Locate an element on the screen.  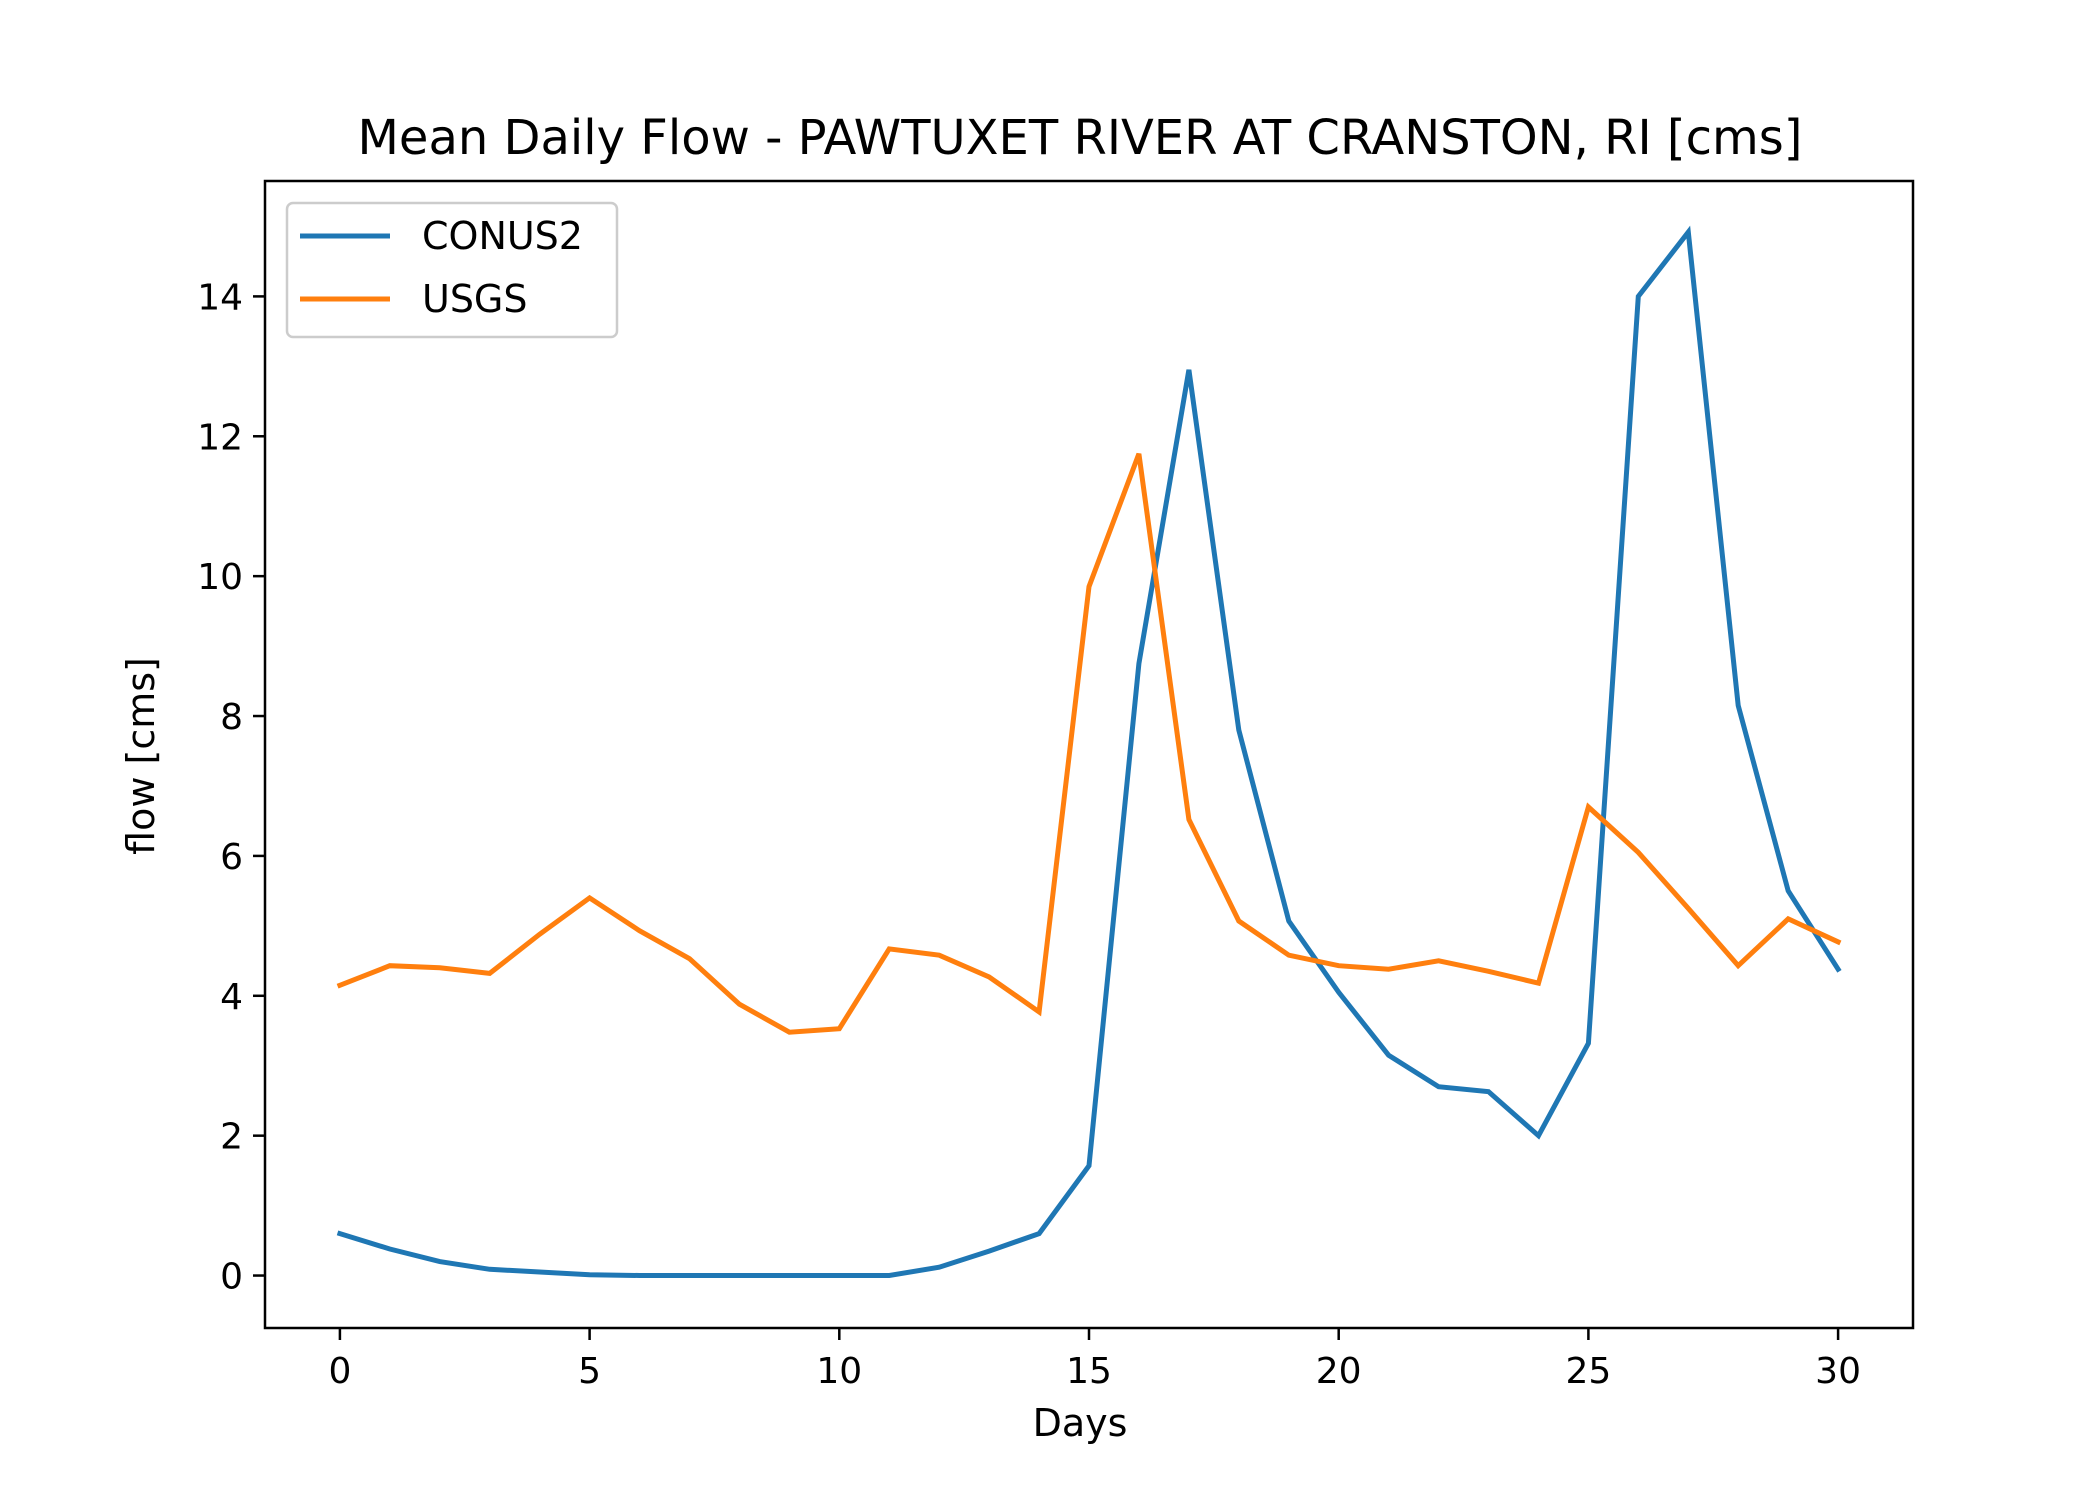
y-axis-ticks: 0 2 4 6 8 10 12 14 is located at coordinates (231, 787).